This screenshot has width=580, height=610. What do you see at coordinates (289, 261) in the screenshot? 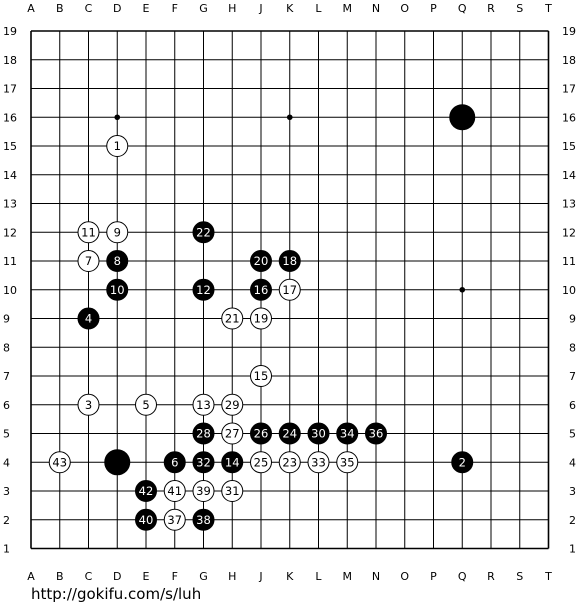
I see `black-stone: 18` at bounding box center [289, 261].